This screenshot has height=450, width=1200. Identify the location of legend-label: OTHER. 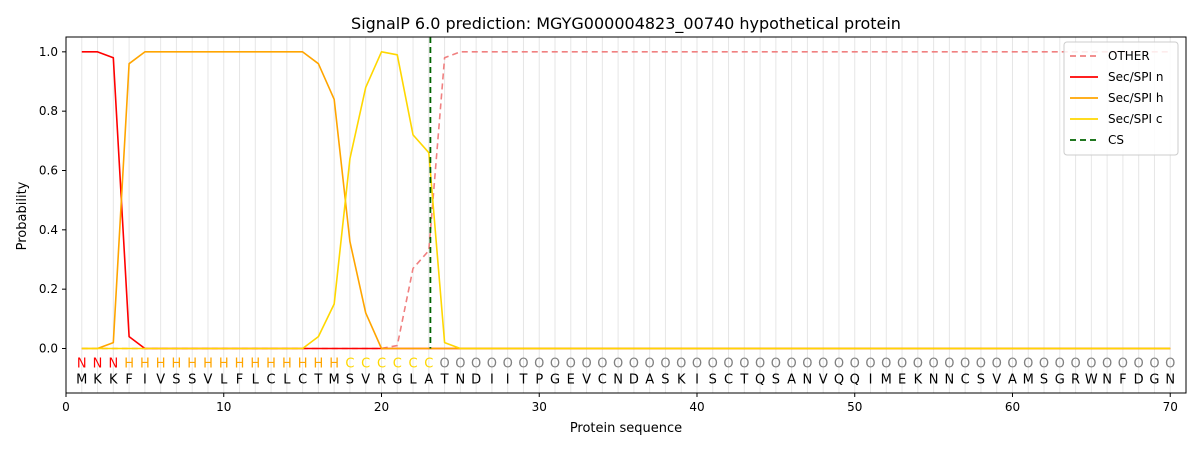
(1129, 56).